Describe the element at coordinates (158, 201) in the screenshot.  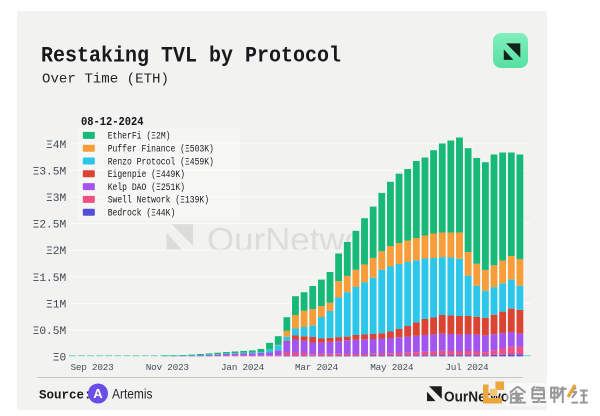
I see `svg-text: Swell Network (Ξ139K)` at that location.